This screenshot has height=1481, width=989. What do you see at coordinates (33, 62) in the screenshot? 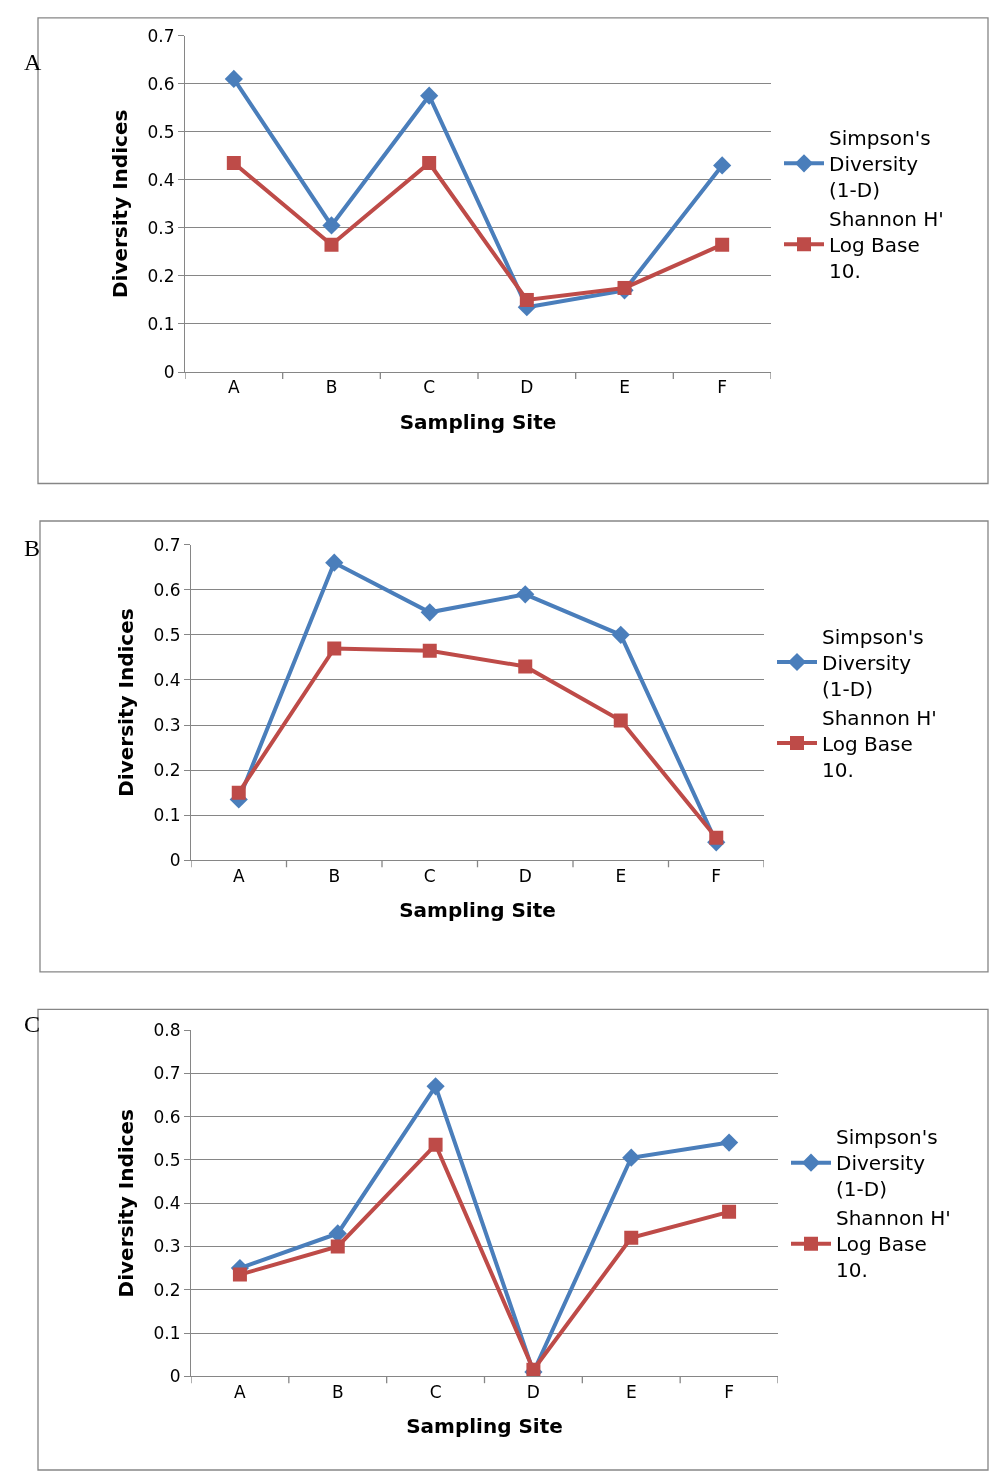
I see `text: A` at bounding box center [33, 62].